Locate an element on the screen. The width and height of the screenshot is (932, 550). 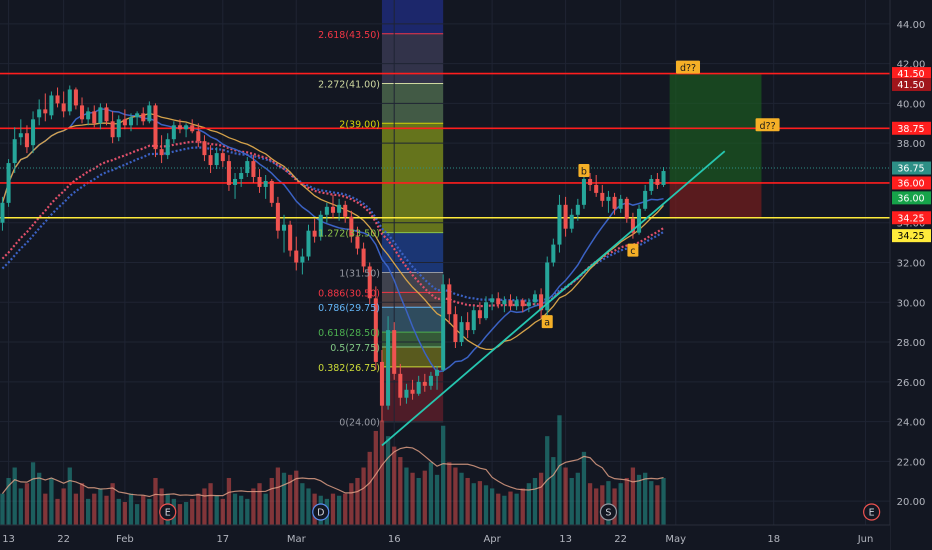
fibonacci-extension is located at coordinates (412, 211).